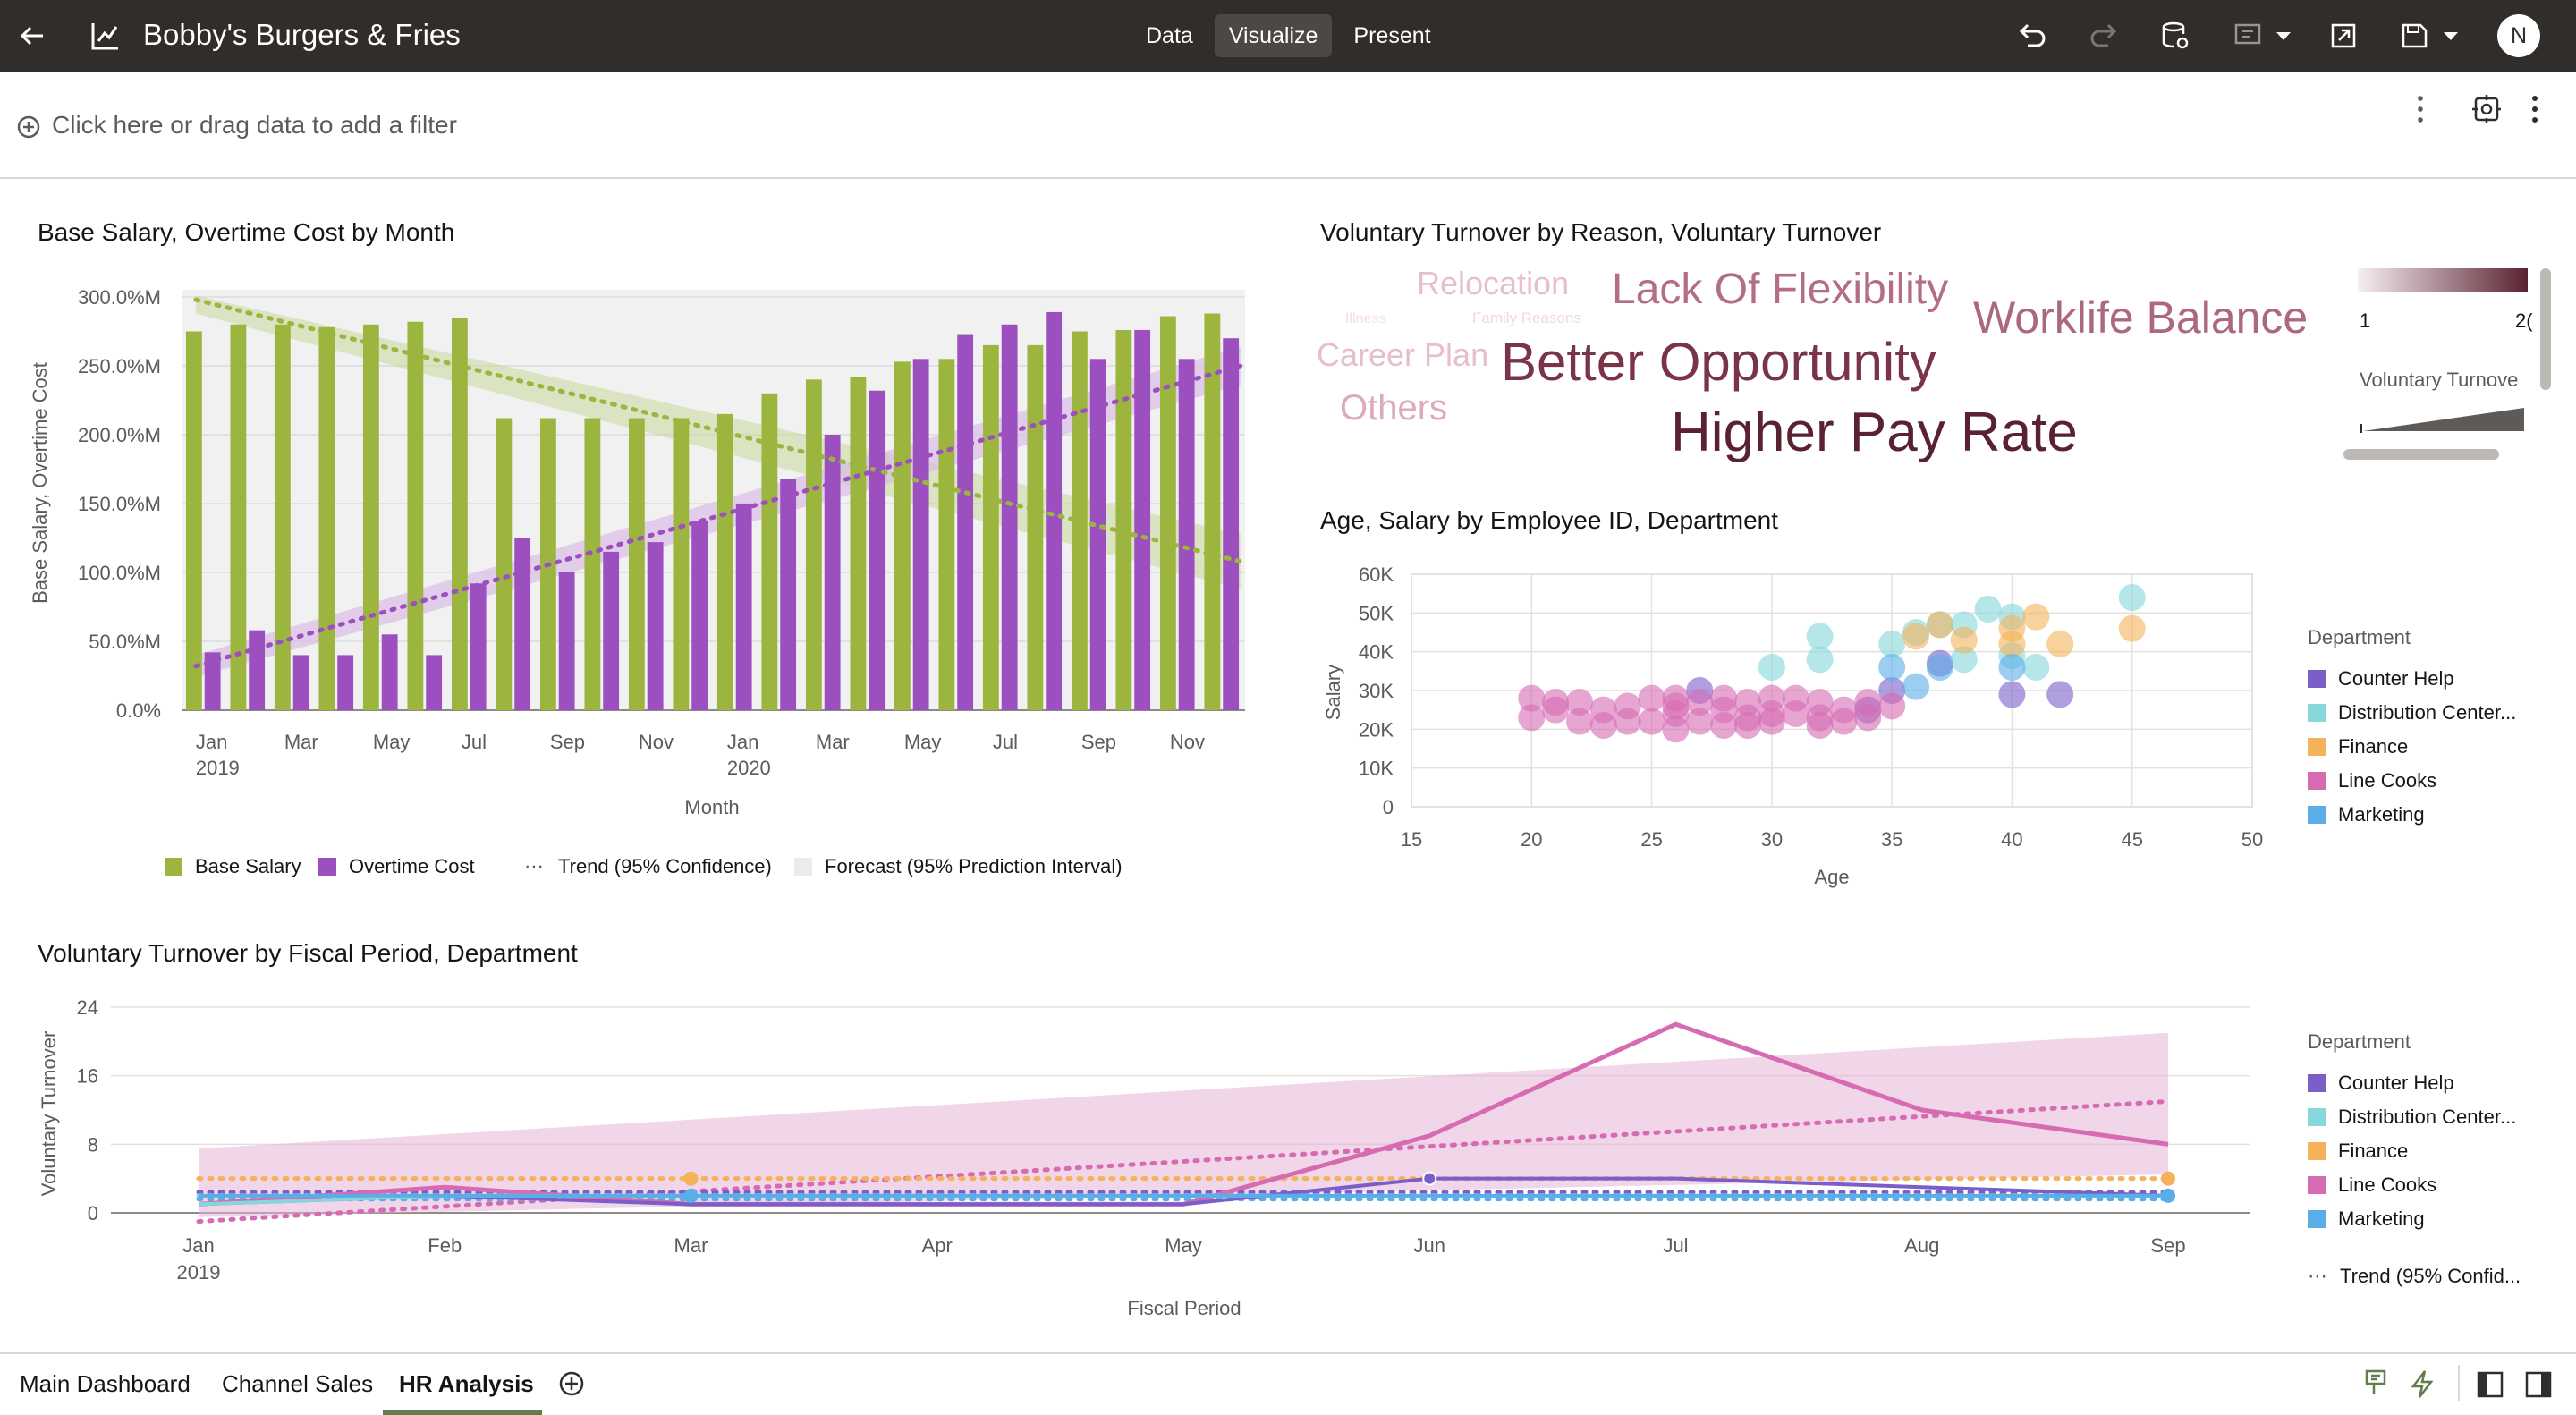 Image resolution: width=2576 pixels, height=1415 pixels. What do you see at coordinates (2538, 1384) in the screenshot?
I see `right-panel-icon` at bounding box center [2538, 1384].